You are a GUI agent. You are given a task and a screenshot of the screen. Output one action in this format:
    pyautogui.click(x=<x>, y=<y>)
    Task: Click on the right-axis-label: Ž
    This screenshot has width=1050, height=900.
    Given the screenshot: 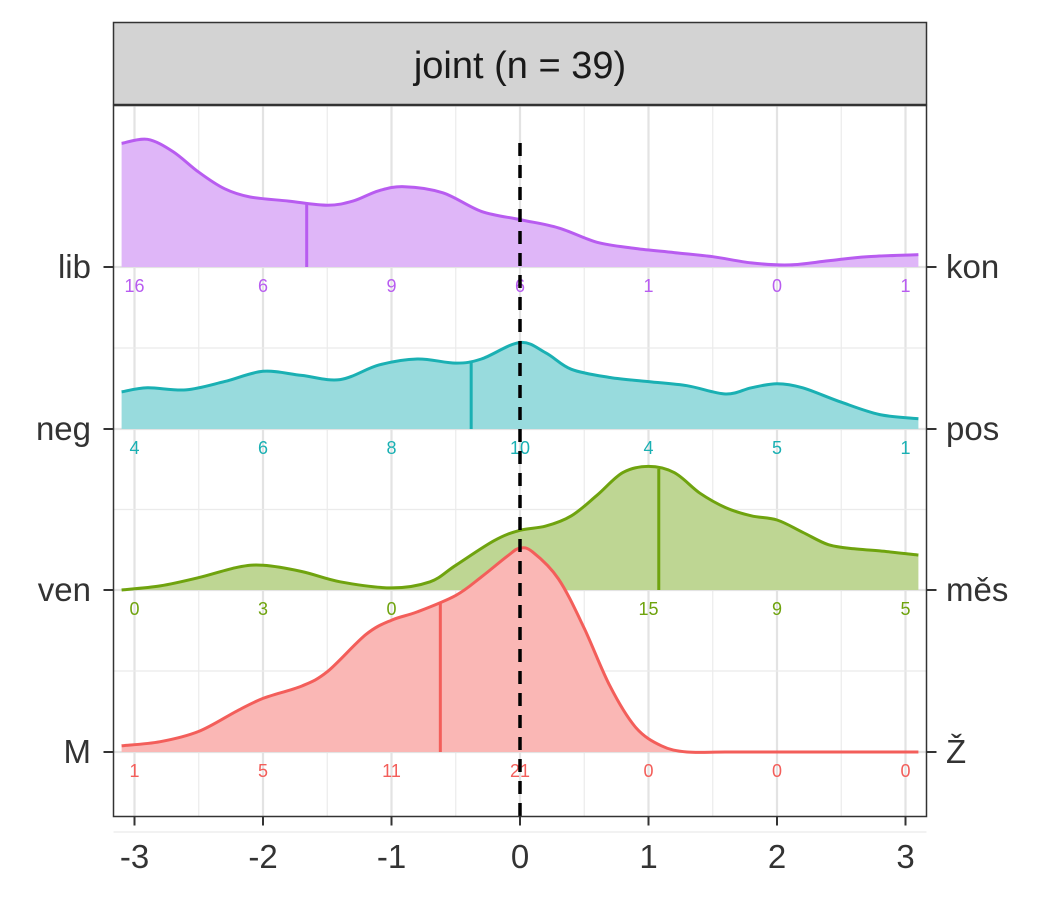 What is the action you would take?
    pyautogui.click(x=956, y=751)
    